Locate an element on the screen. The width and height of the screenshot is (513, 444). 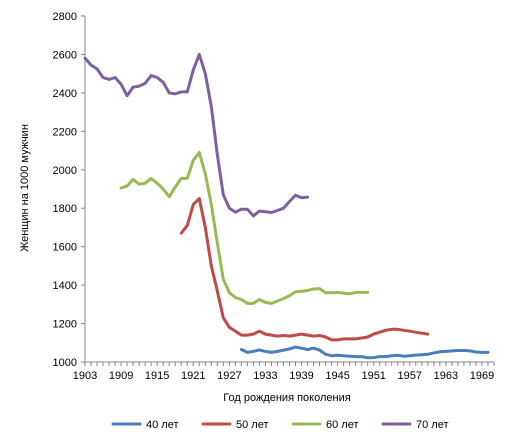
x-tick-label: 1969 is located at coordinates (482, 376).